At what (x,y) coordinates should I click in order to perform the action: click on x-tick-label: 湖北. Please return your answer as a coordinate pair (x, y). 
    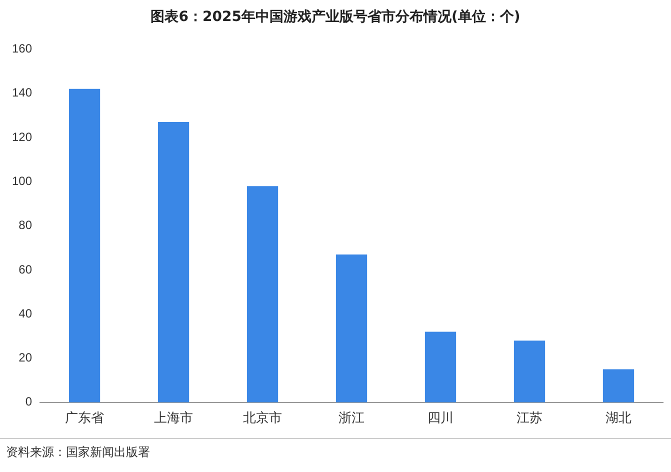
    Looking at the image, I should click on (619, 417).